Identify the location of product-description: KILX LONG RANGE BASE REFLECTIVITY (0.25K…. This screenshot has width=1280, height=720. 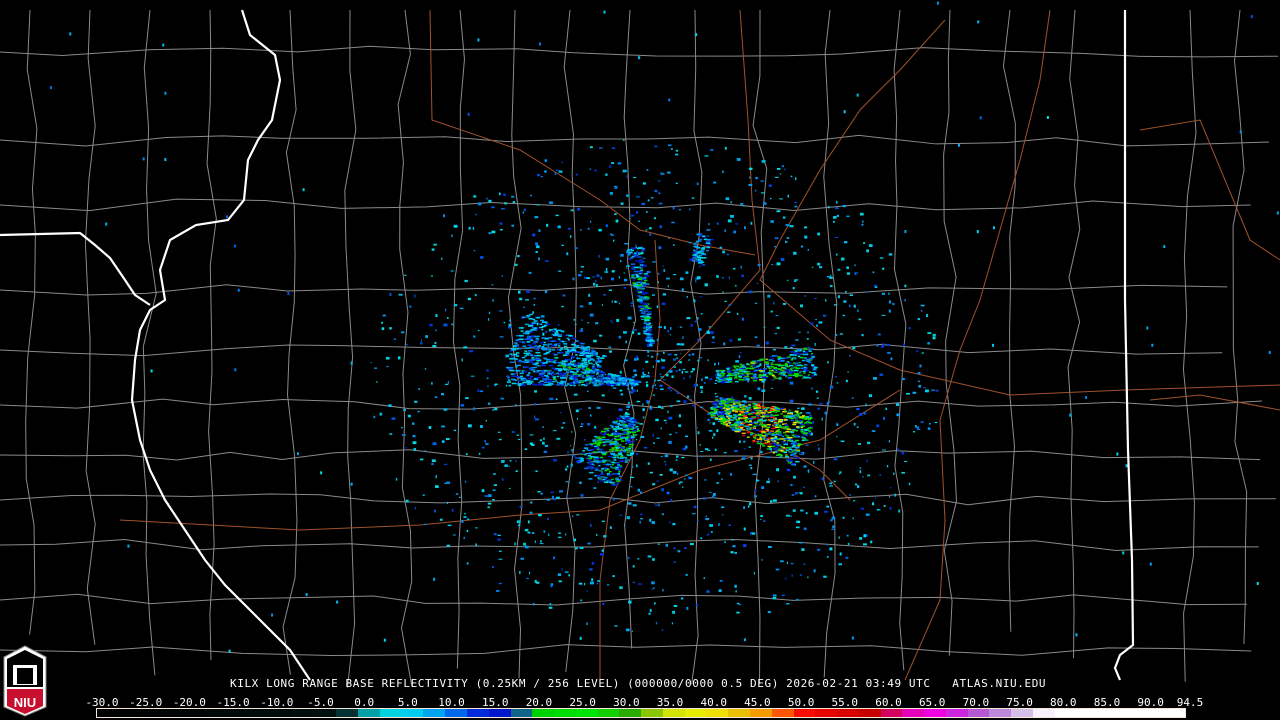
(580, 683).